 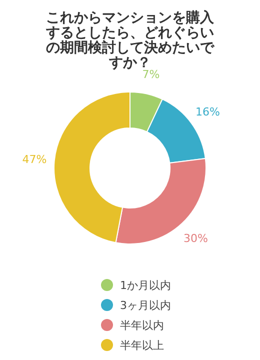 I want to click on legend-label: 3ヶ月以内, so click(x=145, y=305).